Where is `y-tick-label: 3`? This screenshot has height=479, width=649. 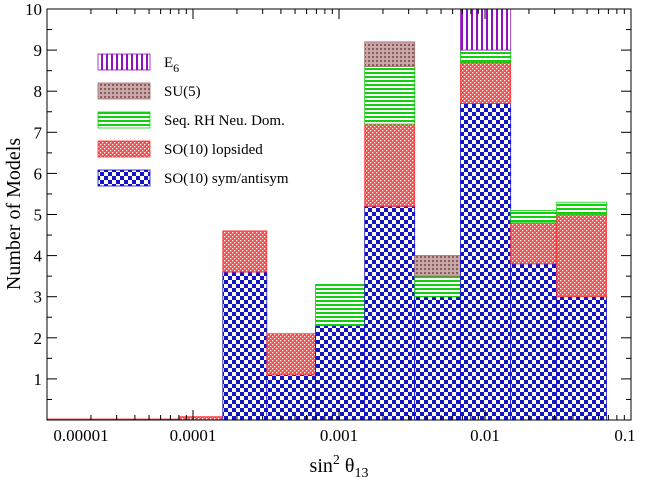
y-tick-label: 3 is located at coordinates (38, 297).